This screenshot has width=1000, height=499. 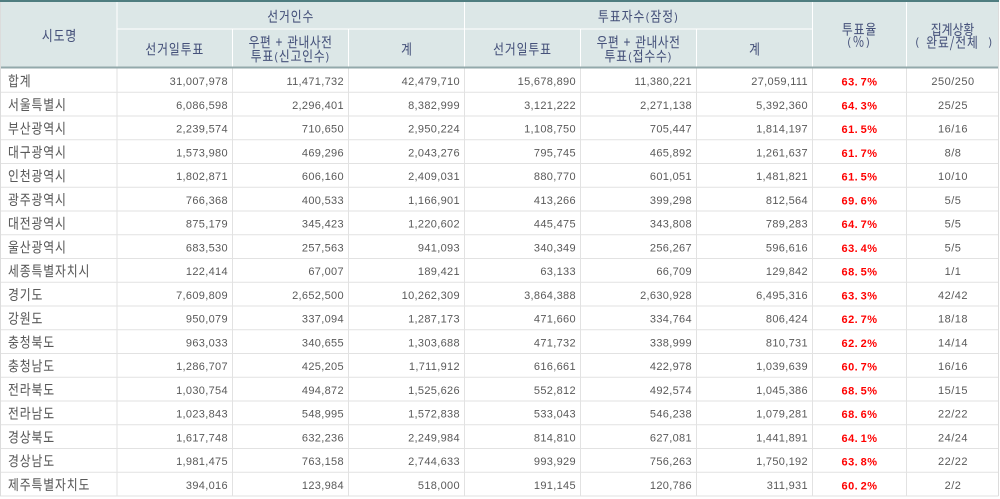 What do you see at coordinates (671, 177) in the screenshot?
I see `svg-text: 601,051` at bounding box center [671, 177].